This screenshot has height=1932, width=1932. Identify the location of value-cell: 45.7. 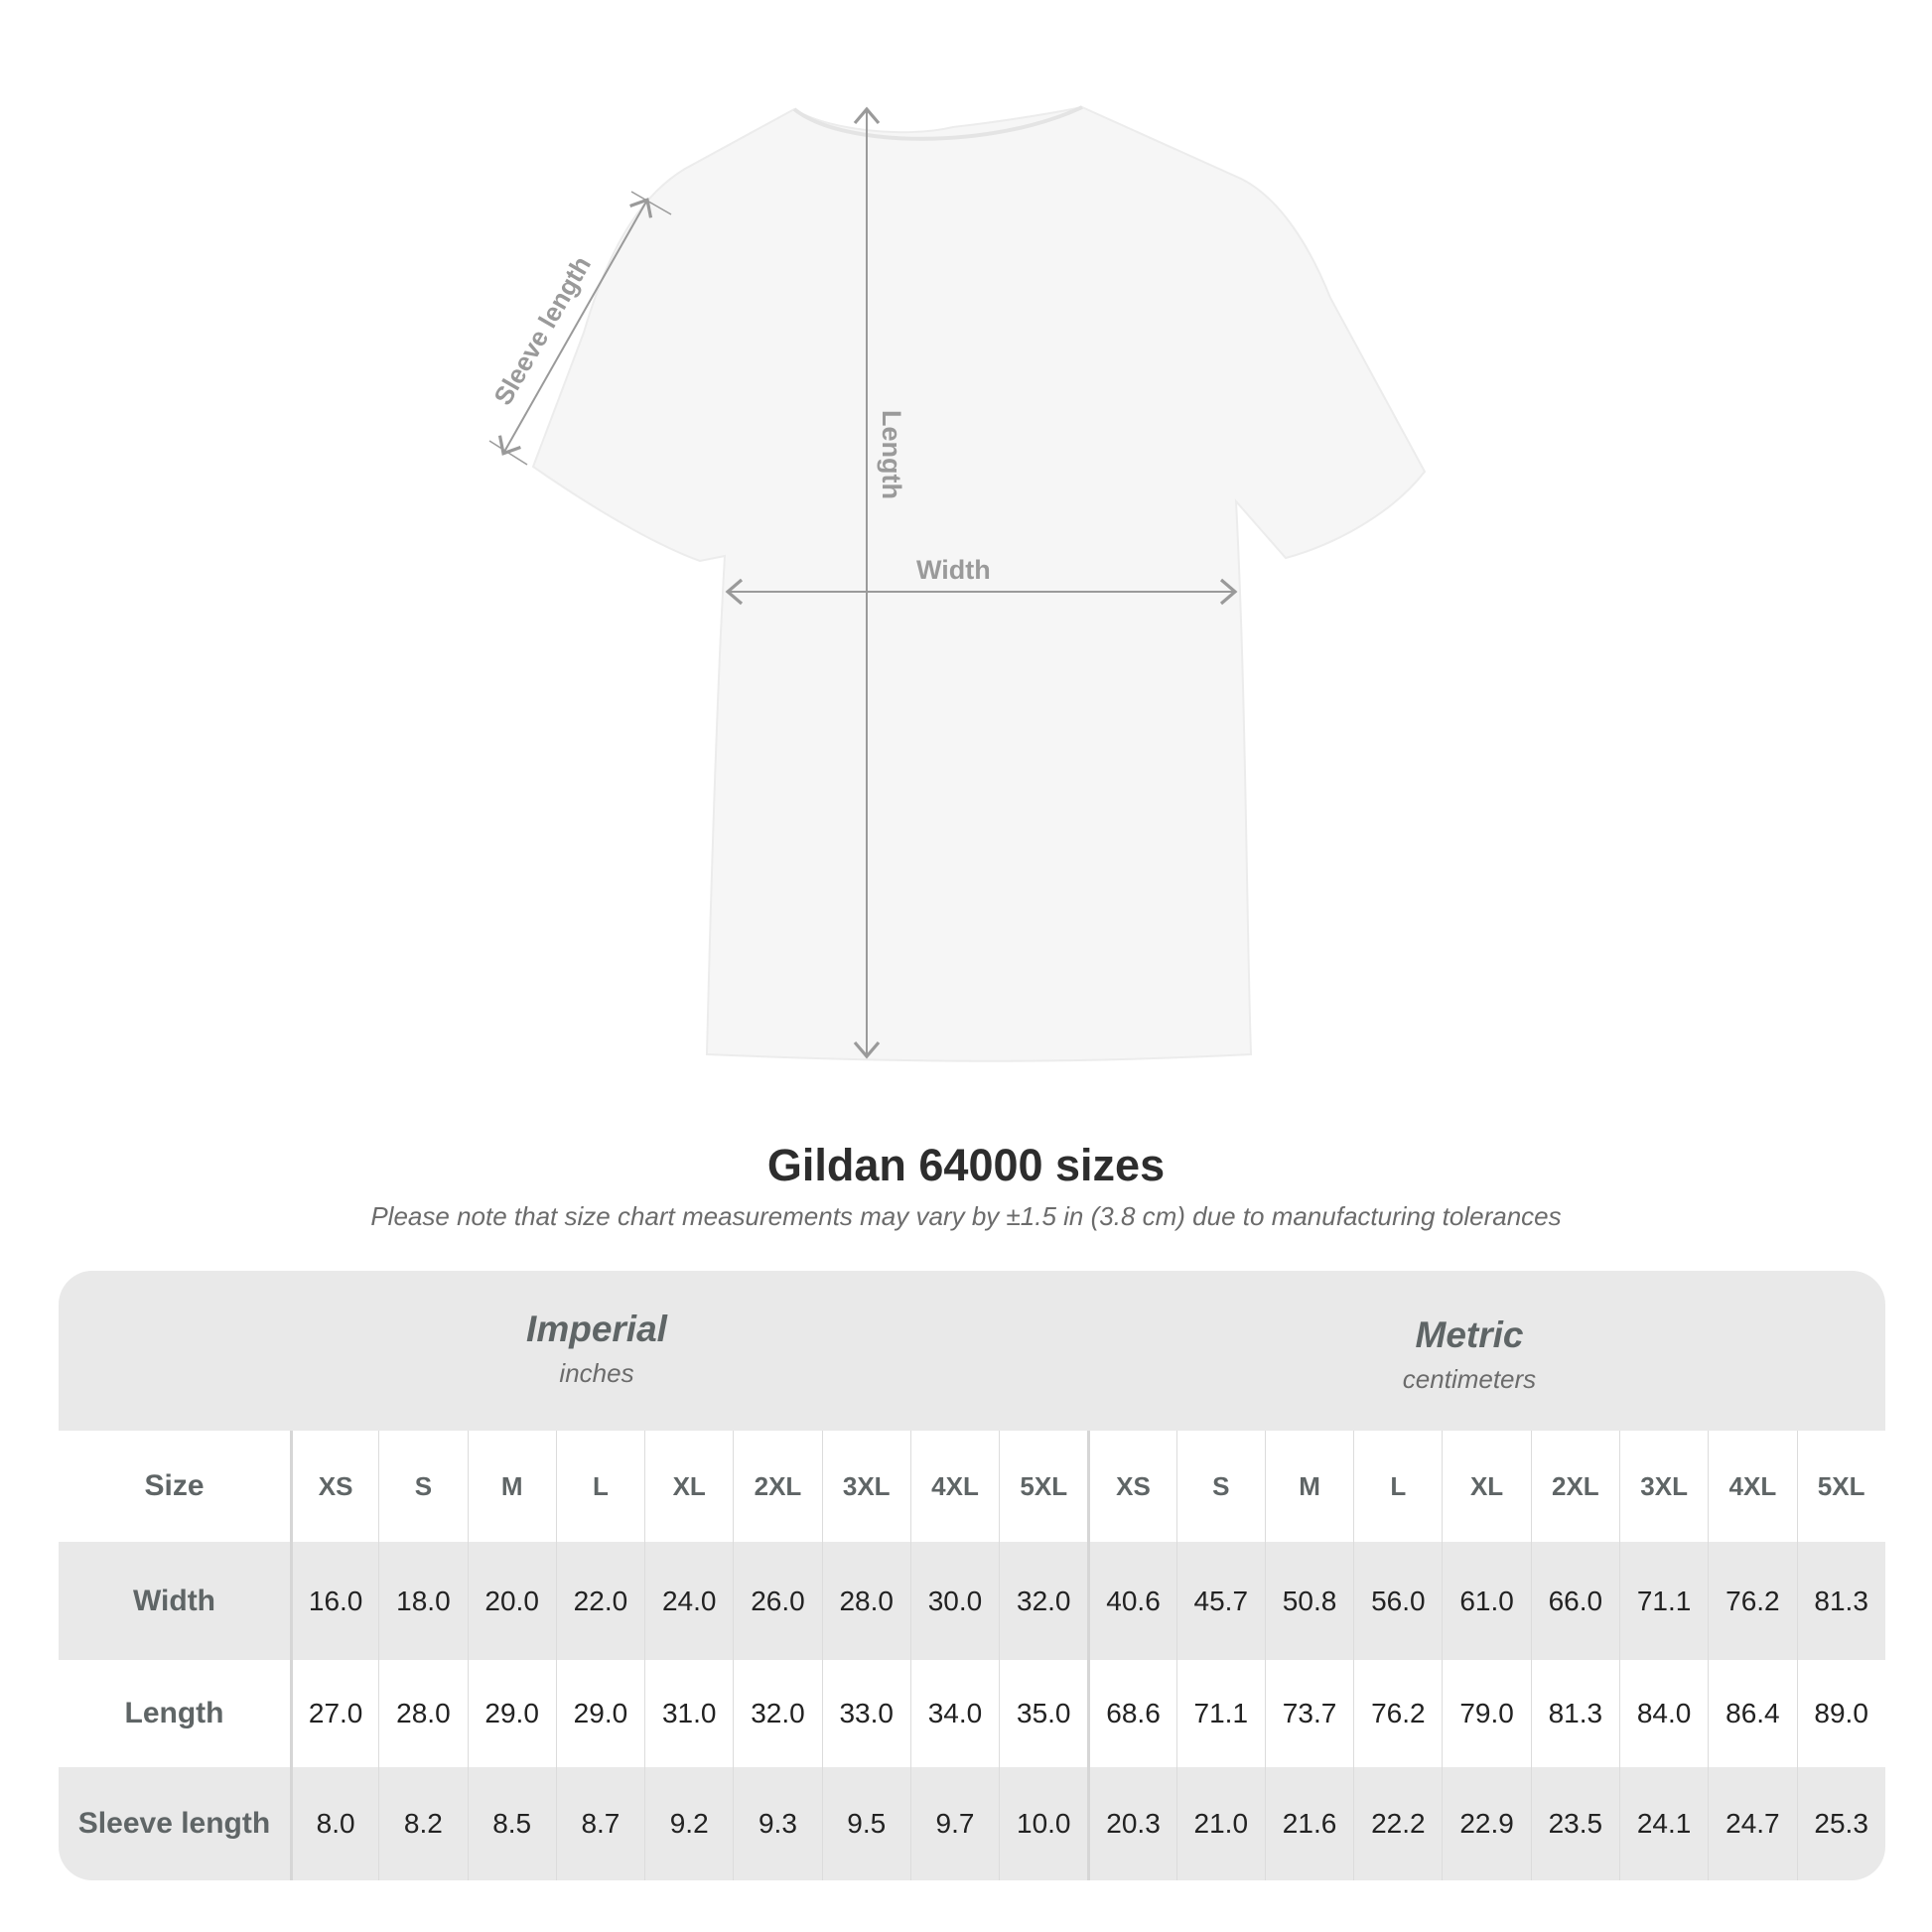
(1220, 1601).